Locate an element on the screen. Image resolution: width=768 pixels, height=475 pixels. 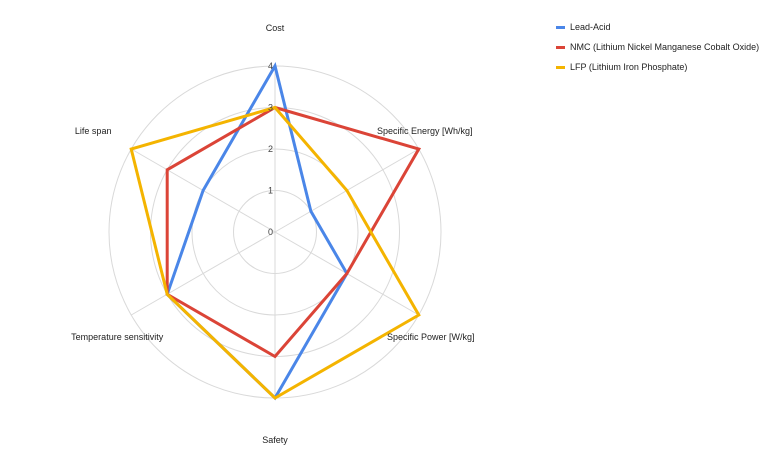
axis-label: Life span is located at coordinates (93, 131).